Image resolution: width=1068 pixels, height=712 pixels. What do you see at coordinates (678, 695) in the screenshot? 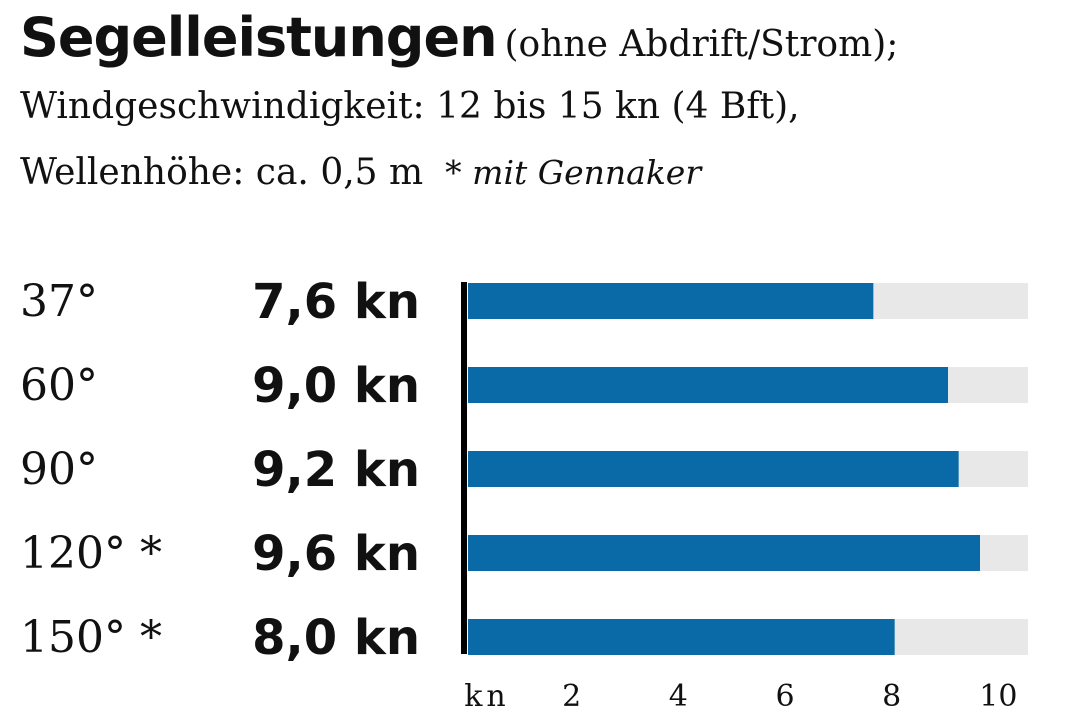
I see `x-tick-label: 4` at bounding box center [678, 695].